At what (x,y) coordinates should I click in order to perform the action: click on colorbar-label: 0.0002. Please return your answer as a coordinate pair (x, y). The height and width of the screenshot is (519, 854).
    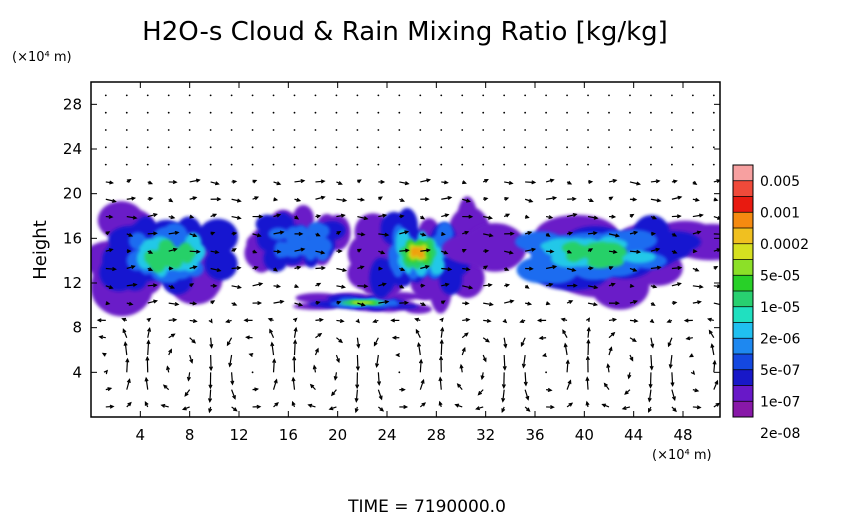
    Looking at the image, I should click on (784, 245).